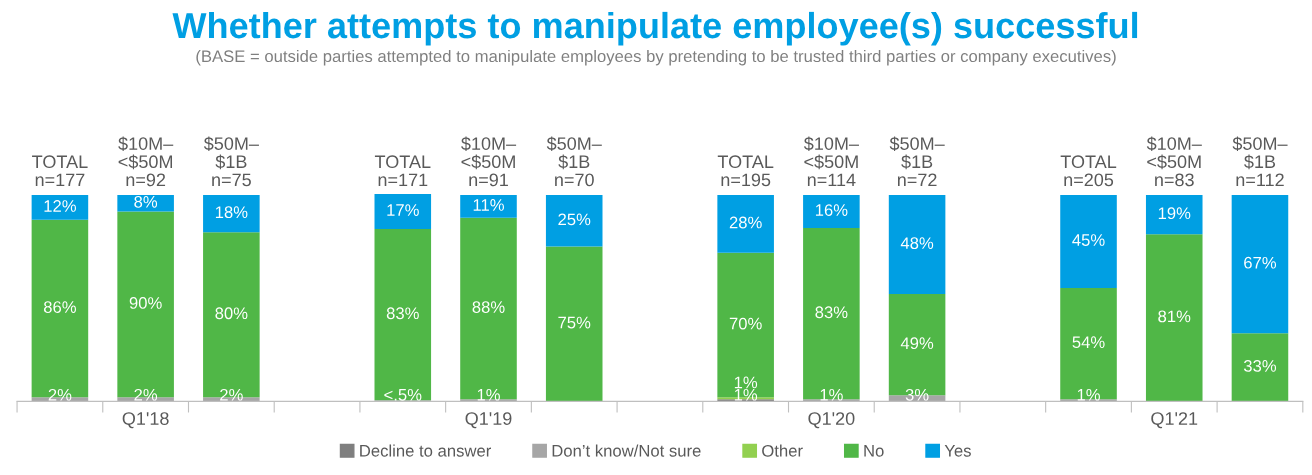  I want to click on legend-label: Don’t know/Not sure, so click(626, 450).